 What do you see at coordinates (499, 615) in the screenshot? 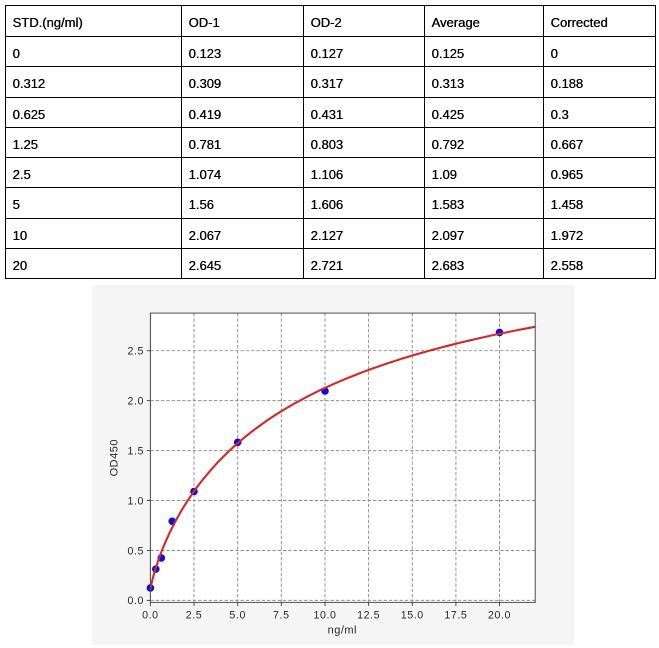
I see `svg-text: 20.0` at bounding box center [499, 615].